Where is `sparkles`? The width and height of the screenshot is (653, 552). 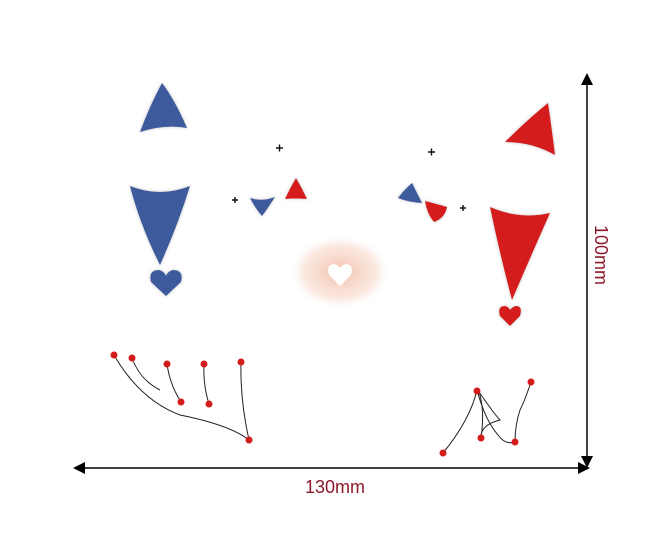
sparkles is located at coordinates (349, 177).